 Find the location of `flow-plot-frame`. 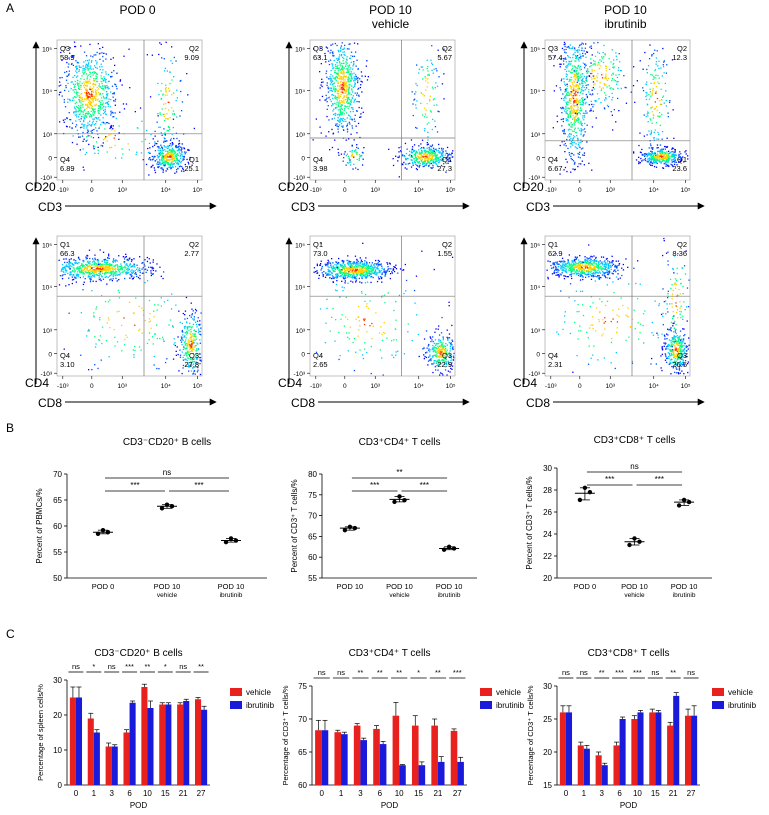

flow-plot-frame is located at coordinates (129, 110).